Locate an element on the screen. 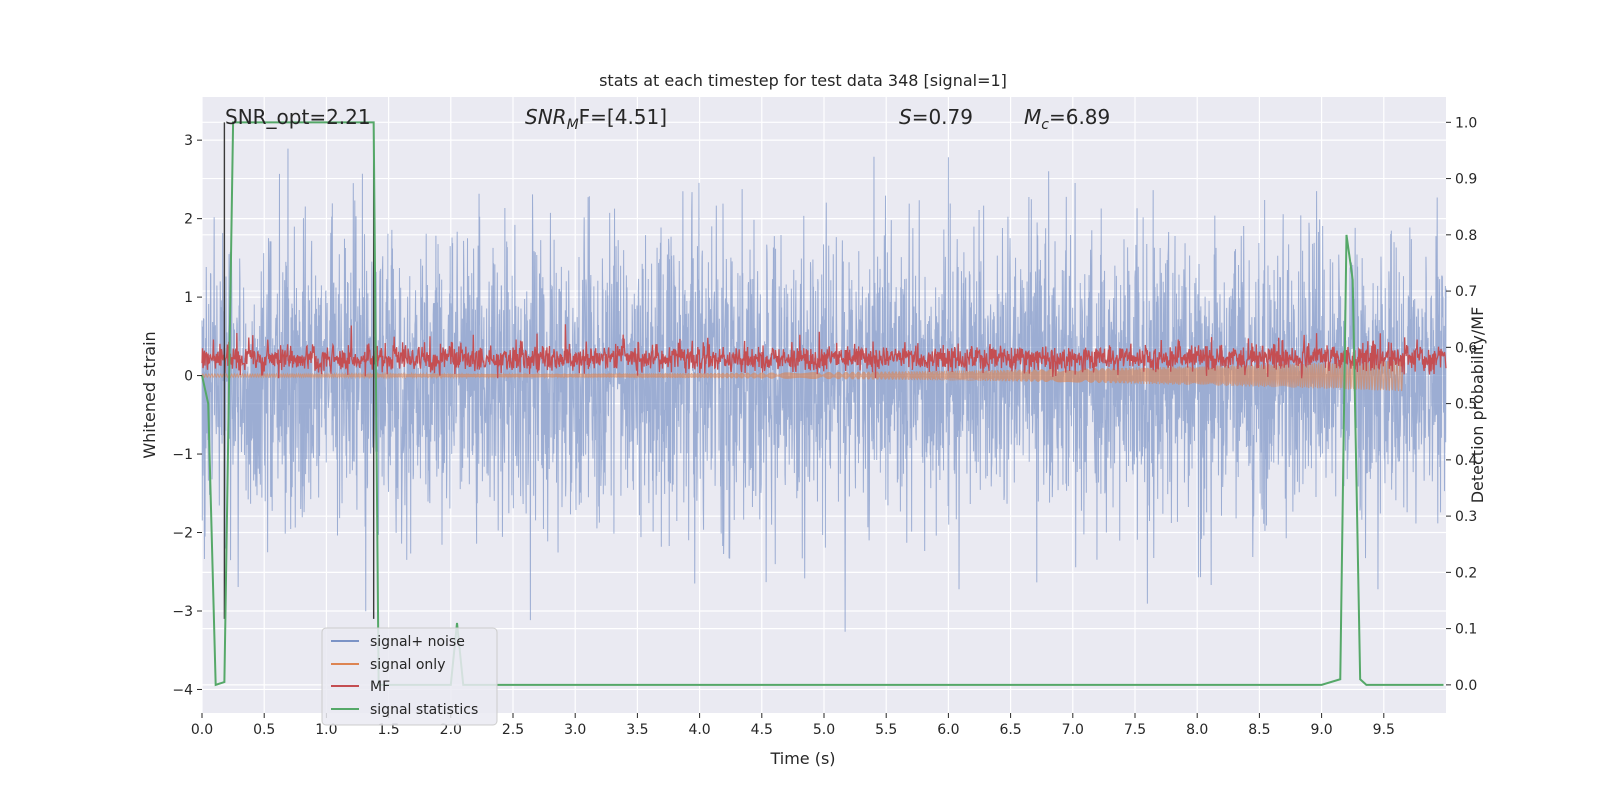  y-axis-left-label: Whitened strain is located at coordinates (149, 394).